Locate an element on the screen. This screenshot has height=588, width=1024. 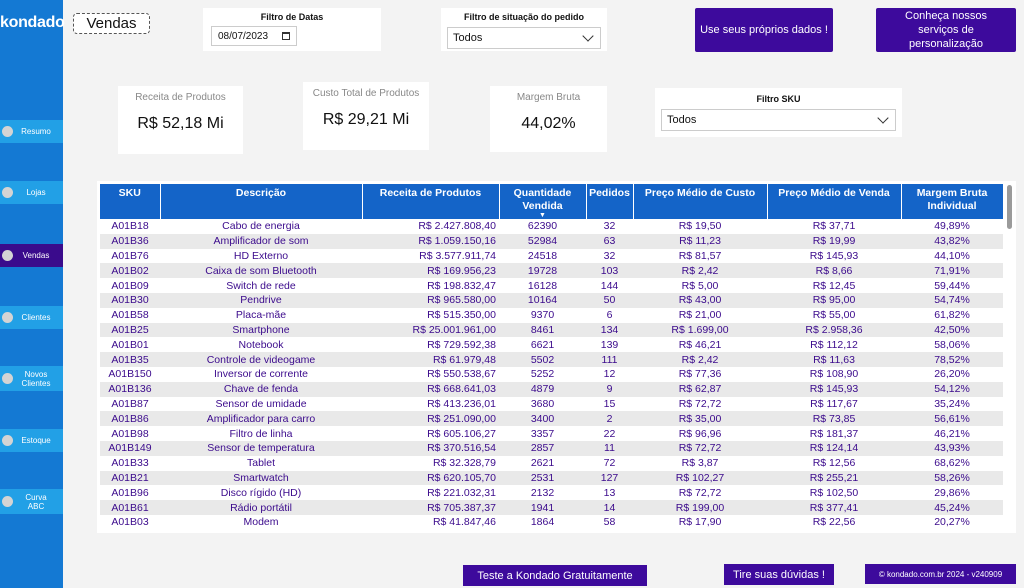
questions-button: Tire suas dúvidas ! is located at coordinates (779, 574).